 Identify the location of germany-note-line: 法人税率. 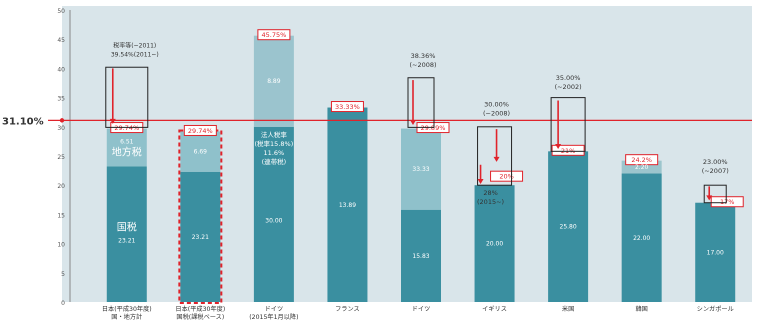
(274, 134).